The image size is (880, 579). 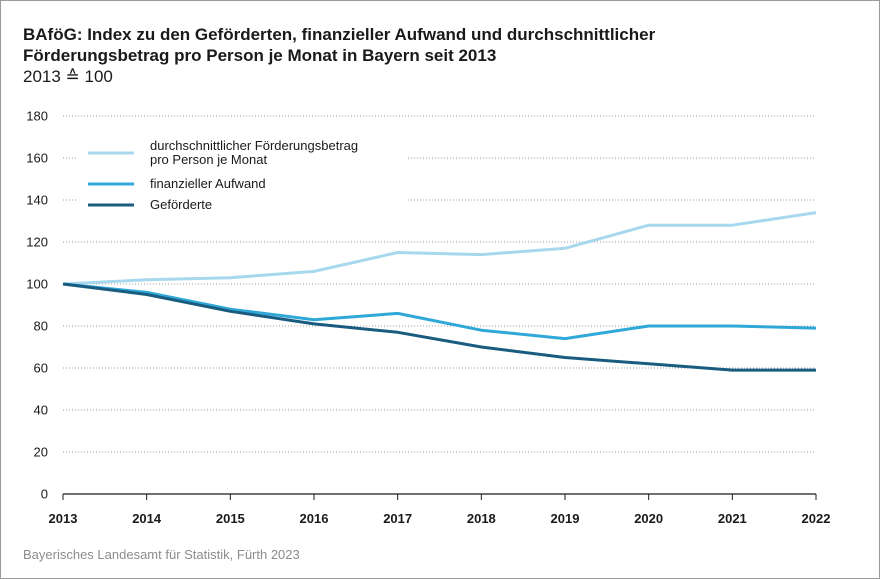 What do you see at coordinates (816, 518) in the screenshot?
I see `x-tick-label: 2022` at bounding box center [816, 518].